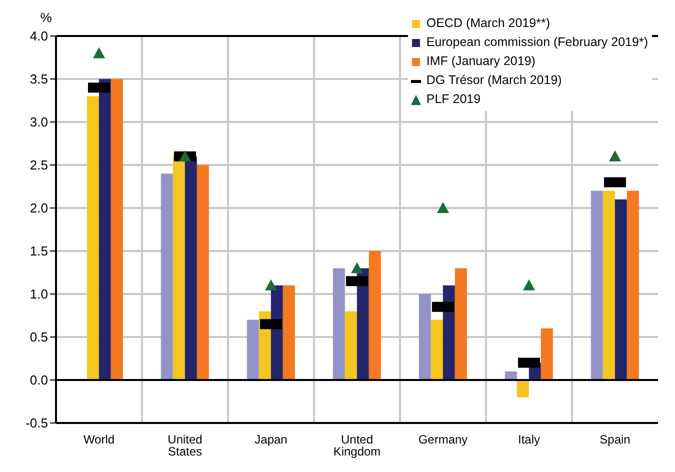 The width and height of the screenshot is (675, 472). I want to click on y-tick-label: 1.0, so click(39, 294).